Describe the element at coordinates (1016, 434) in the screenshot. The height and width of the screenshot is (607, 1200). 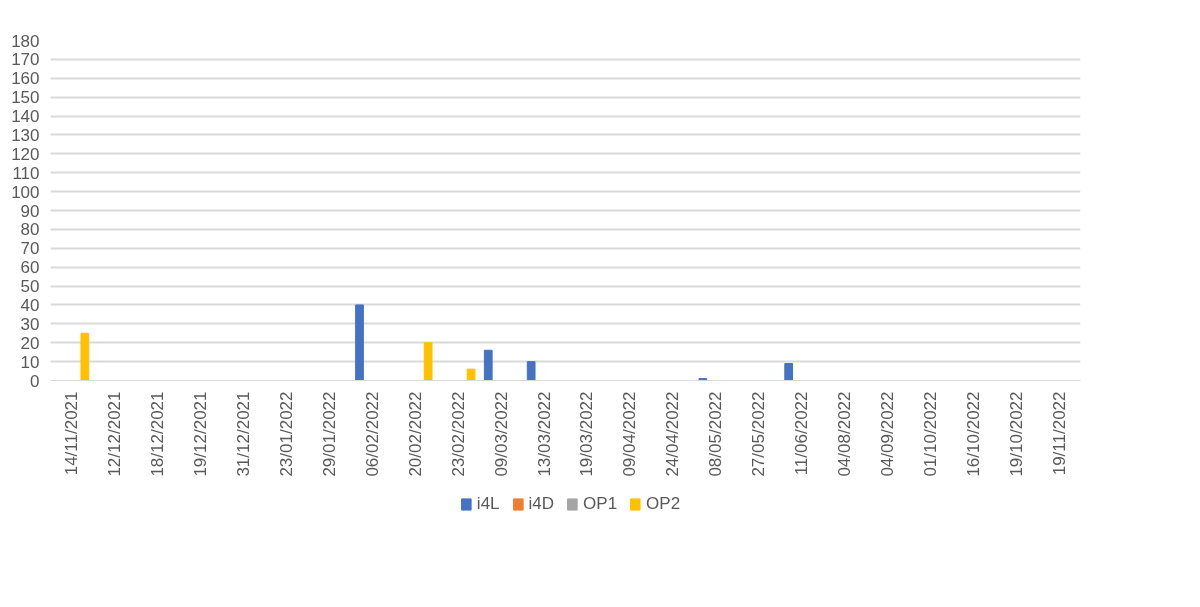
I see `x-tick-label: 19/10/2022` at that location.